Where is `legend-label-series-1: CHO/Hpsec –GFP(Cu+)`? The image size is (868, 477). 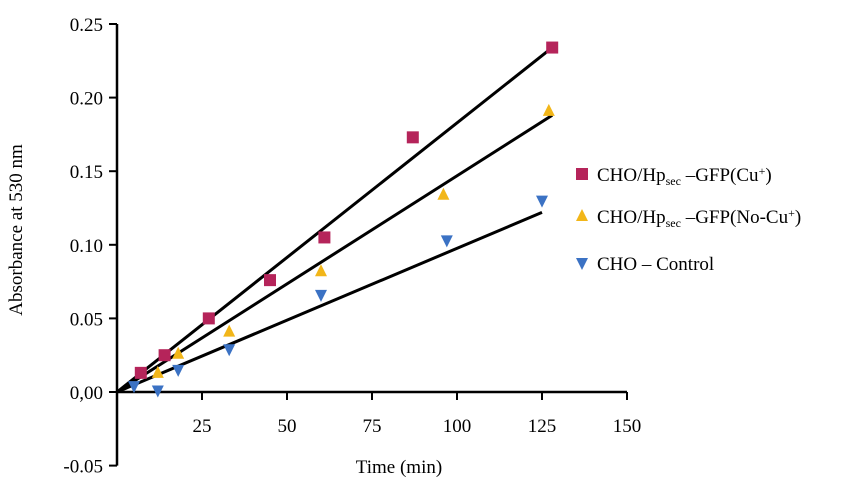 legend-label-series-1: CHO/Hpsec –GFP(Cu+) is located at coordinates (684, 176).